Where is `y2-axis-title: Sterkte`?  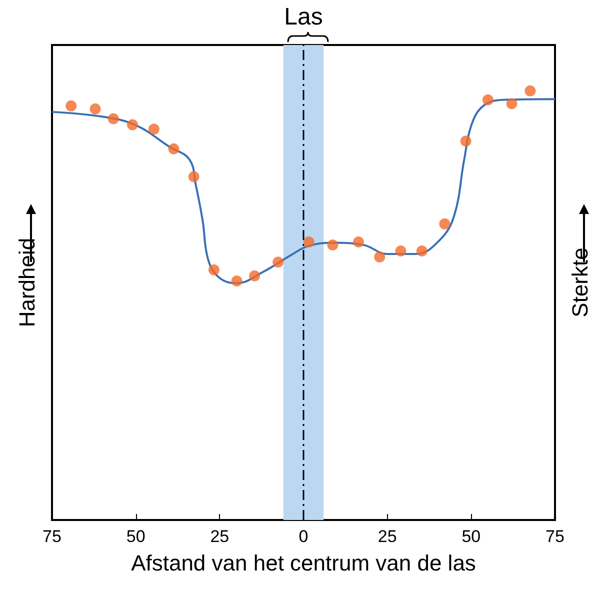
y2-axis-title: Sterkte is located at coordinates (580, 283).